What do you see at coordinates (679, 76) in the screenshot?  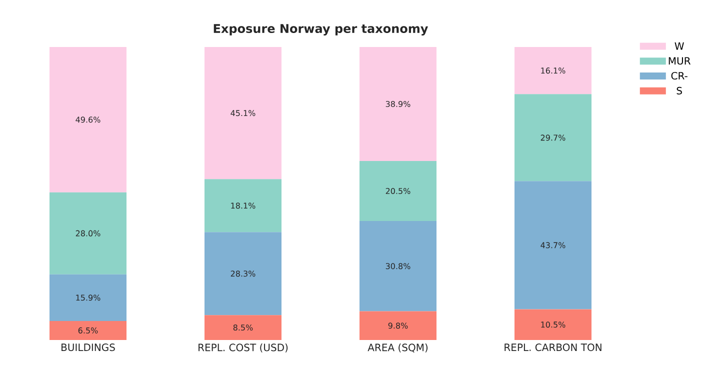 I see `legend-label: CR-` at bounding box center [679, 76].